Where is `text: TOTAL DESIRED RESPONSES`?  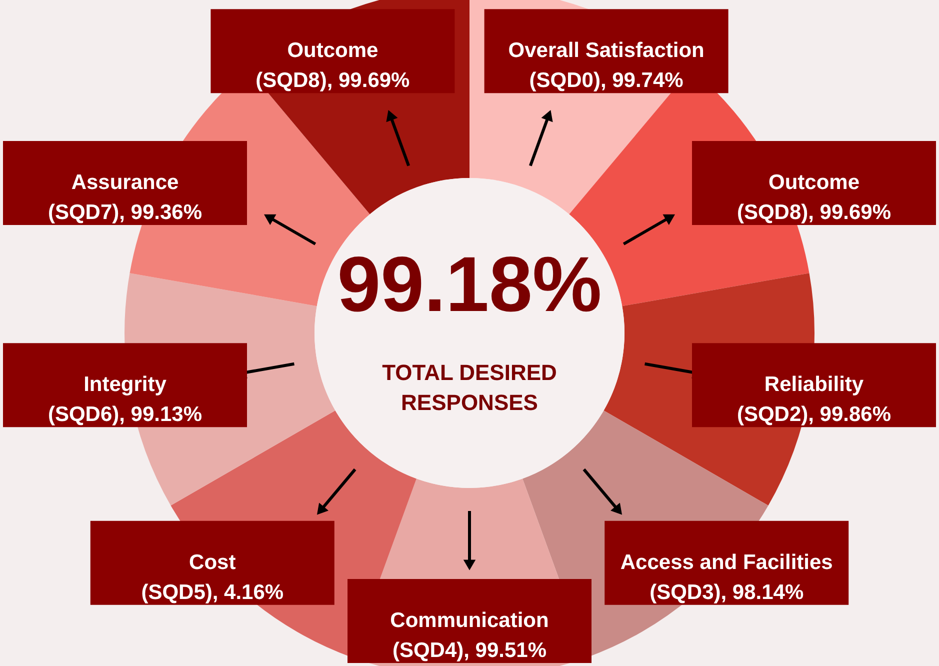 text: TOTAL DESIRED RESPONSES is located at coordinates (469, 387).